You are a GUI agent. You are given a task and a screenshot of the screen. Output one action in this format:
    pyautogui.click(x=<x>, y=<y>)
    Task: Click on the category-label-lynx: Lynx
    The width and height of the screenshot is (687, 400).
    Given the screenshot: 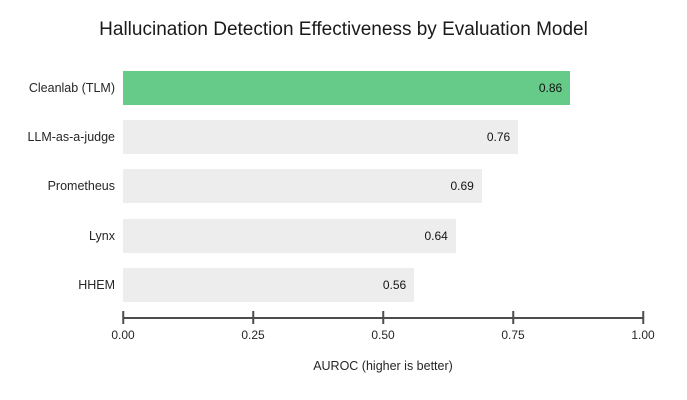 What is the action you would take?
    pyautogui.click(x=102, y=235)
    